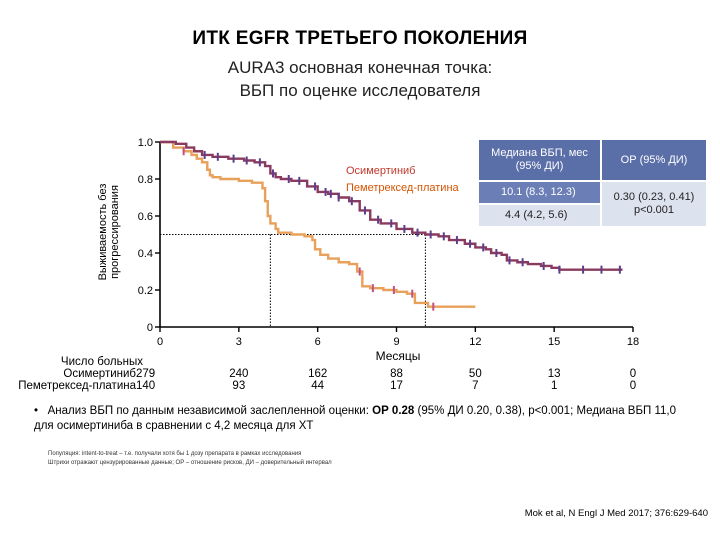  Describe the element at coordinates (115, 232) in the screenshot. I see `y-axis-label-line-2: прогрессирования` at that location.